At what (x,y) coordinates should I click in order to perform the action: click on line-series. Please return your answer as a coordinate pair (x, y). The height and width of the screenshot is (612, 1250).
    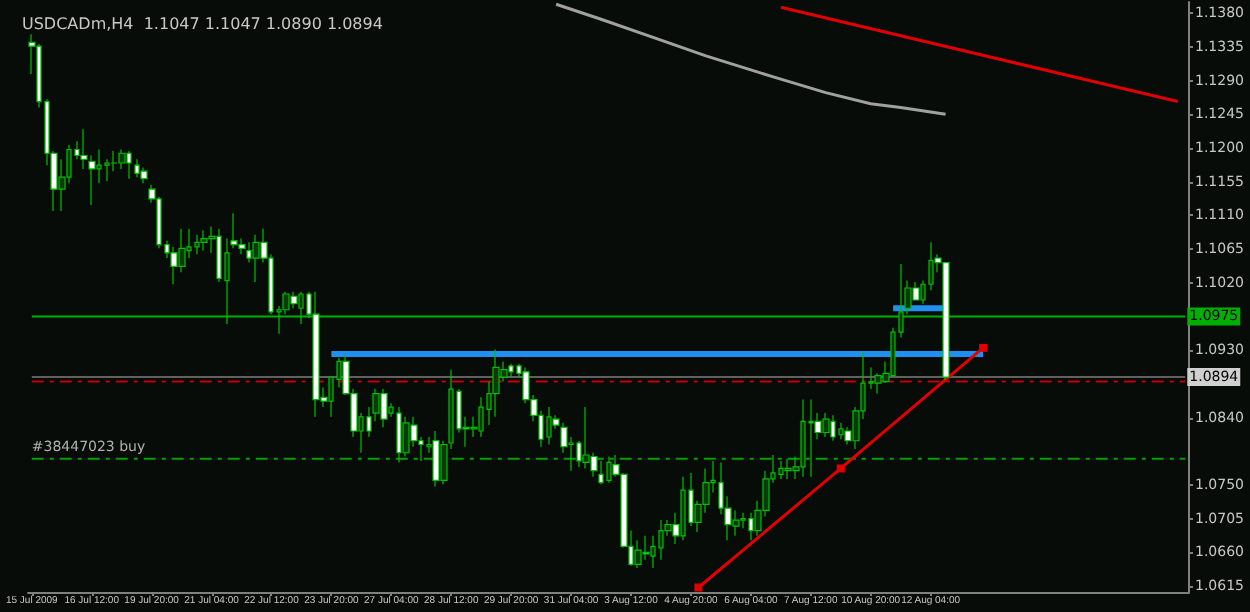
    Looking at the image, I should click on (751, 59).